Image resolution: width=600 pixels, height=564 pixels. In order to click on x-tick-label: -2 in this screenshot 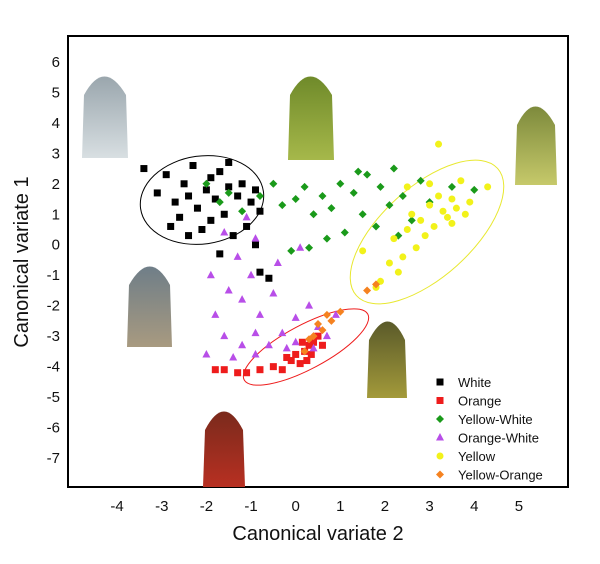, I will do `click(206, 506)`.